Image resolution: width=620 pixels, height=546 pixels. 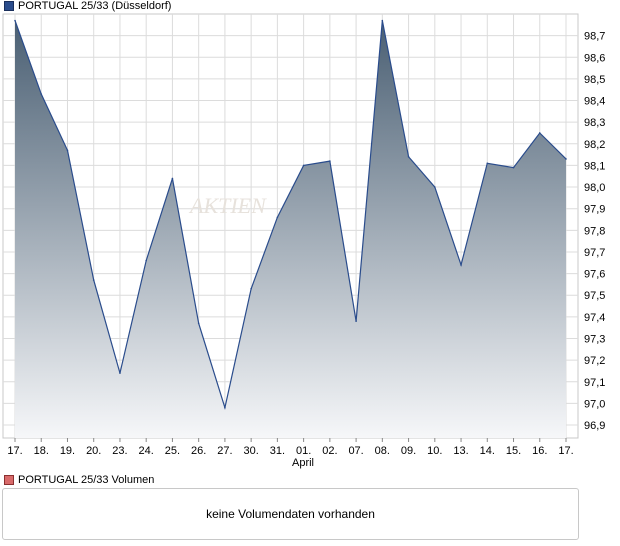 I want to click on x-tick-label: 20., so click(x=93, y=451).